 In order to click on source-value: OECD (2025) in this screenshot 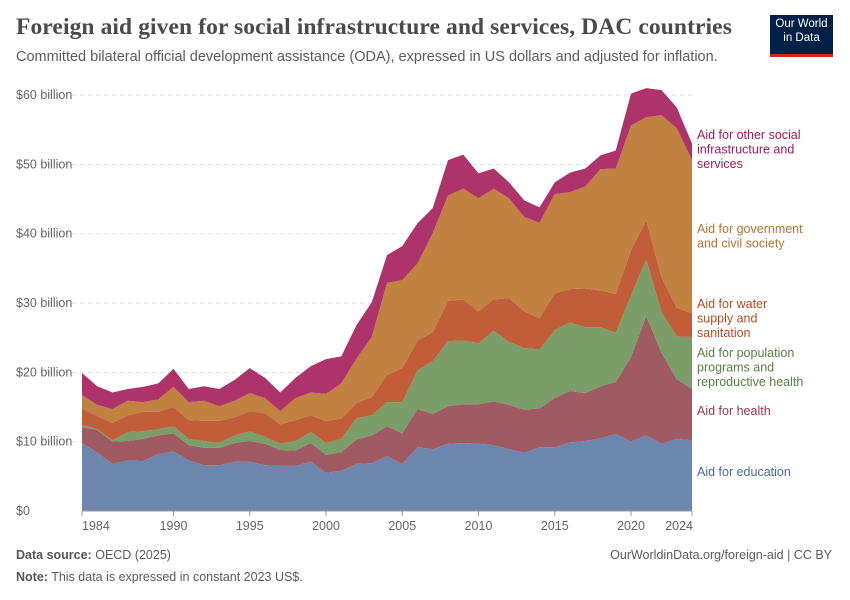, I will do `click(133, 555)`.